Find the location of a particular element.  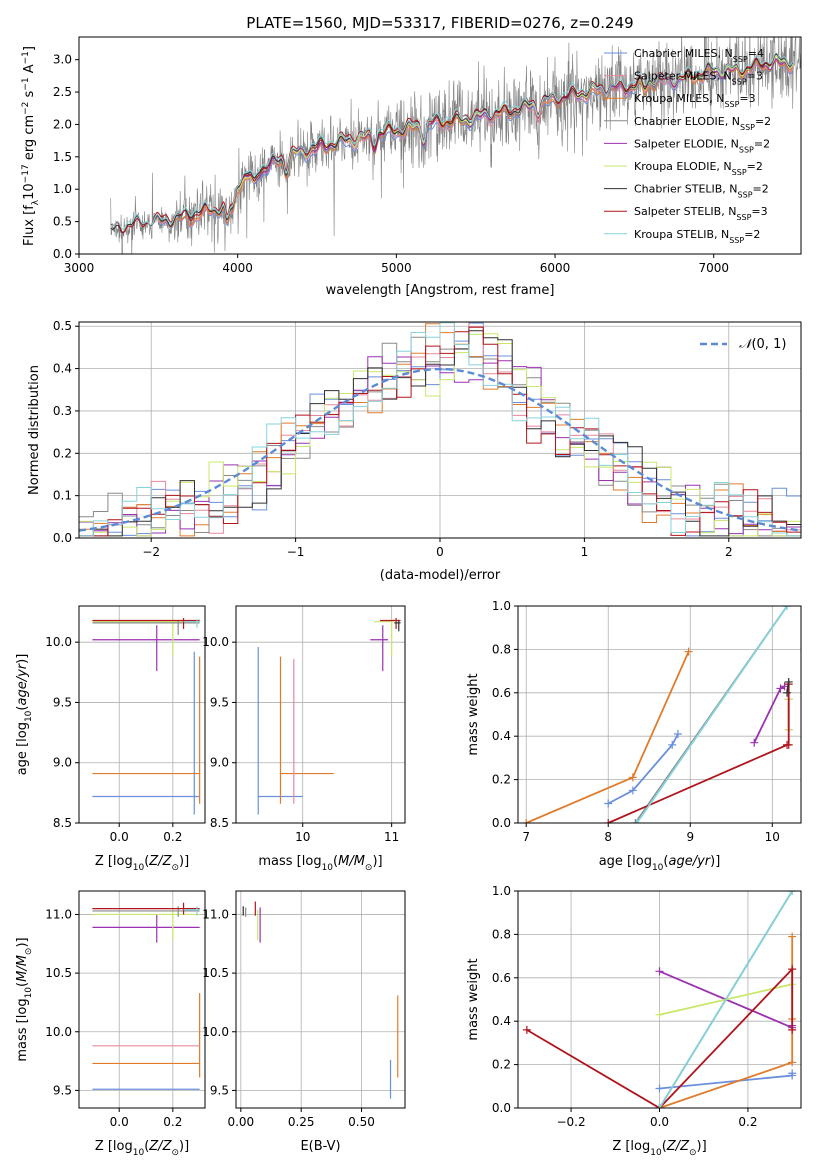

x-tick-label: 8 is located at coordinates (608, 837).